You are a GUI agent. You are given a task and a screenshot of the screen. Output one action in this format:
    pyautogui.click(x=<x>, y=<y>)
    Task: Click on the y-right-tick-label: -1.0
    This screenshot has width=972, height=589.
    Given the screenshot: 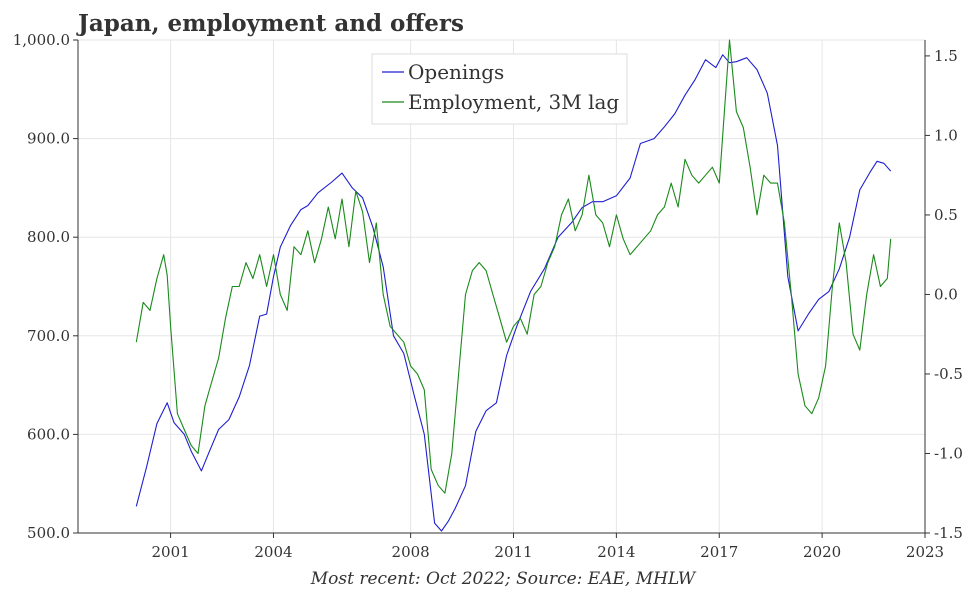 What is the action you would take?
    pyautogui.click(x=948, y=453)
    